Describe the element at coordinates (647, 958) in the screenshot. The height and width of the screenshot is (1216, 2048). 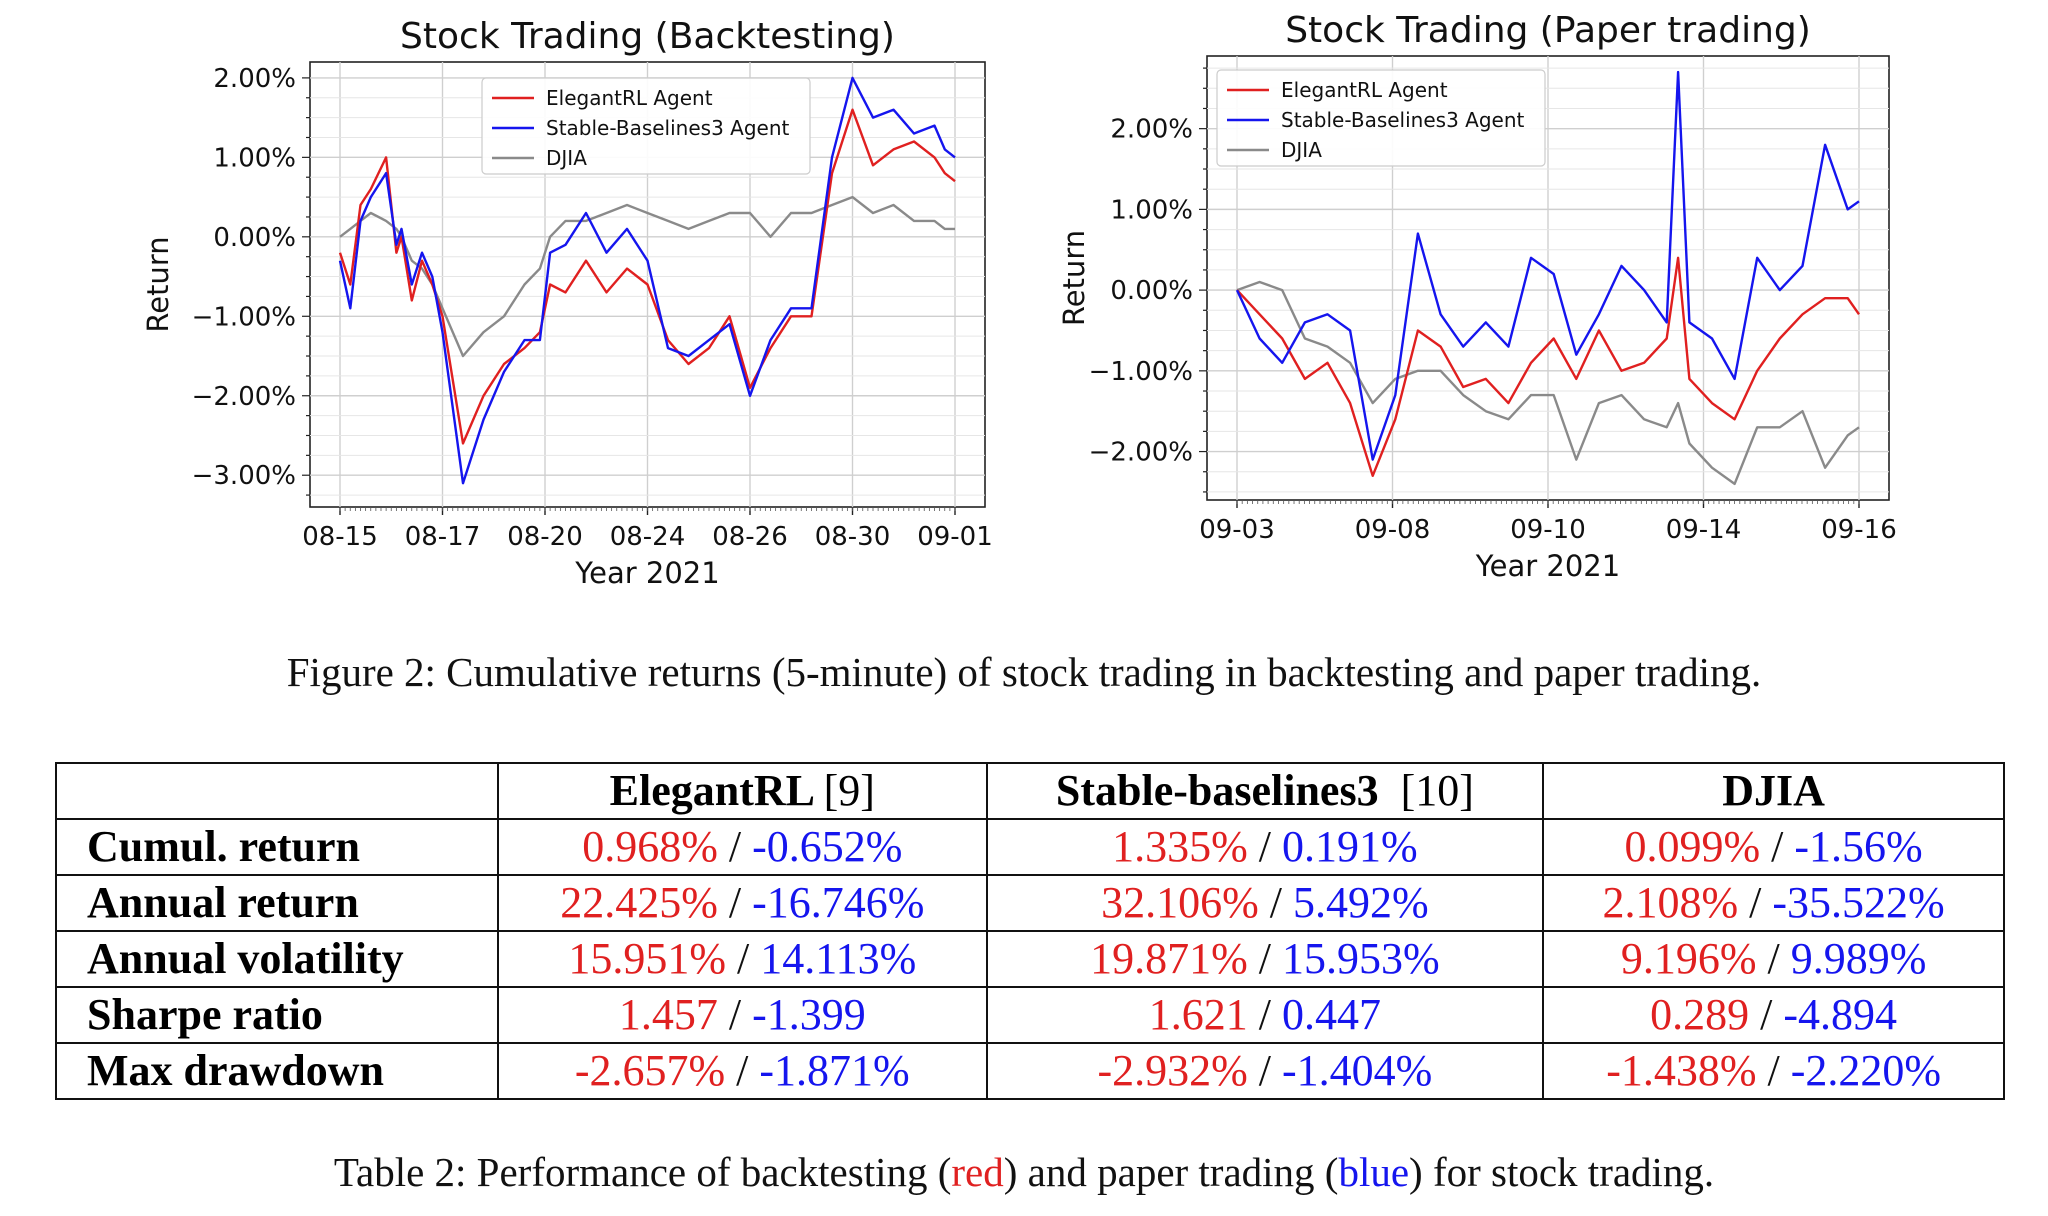
I see `backtest-value: 15.951%` at that location.